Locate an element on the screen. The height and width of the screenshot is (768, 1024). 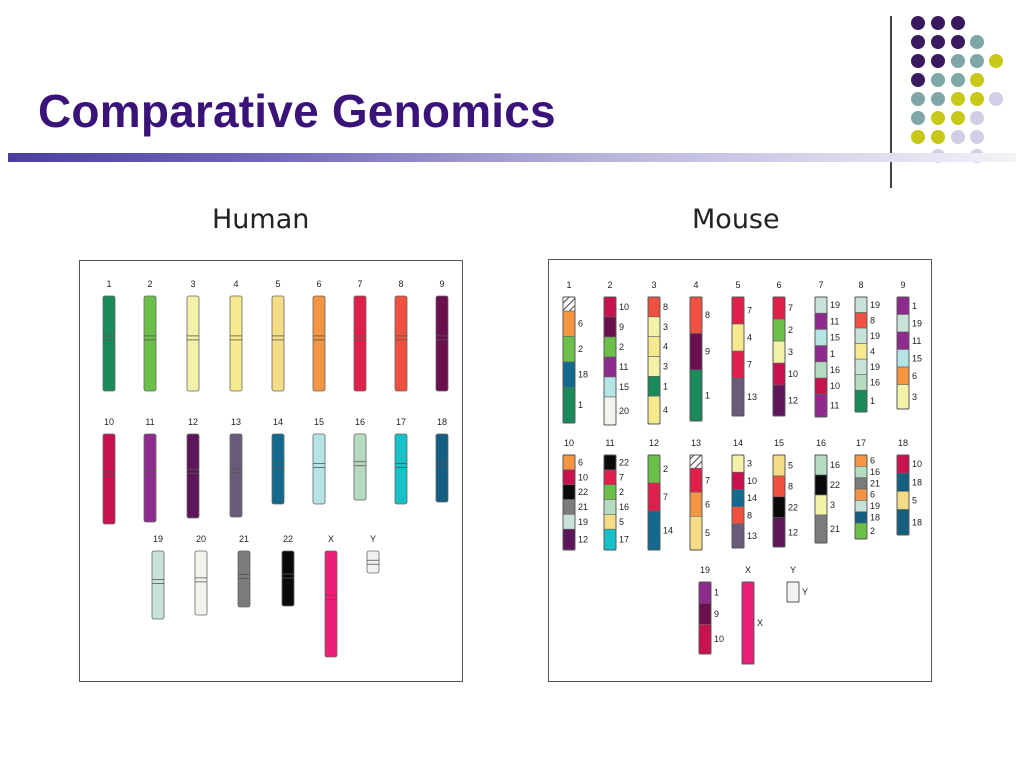
segment-origin-label: 1 is located at coordinates (716, 593).